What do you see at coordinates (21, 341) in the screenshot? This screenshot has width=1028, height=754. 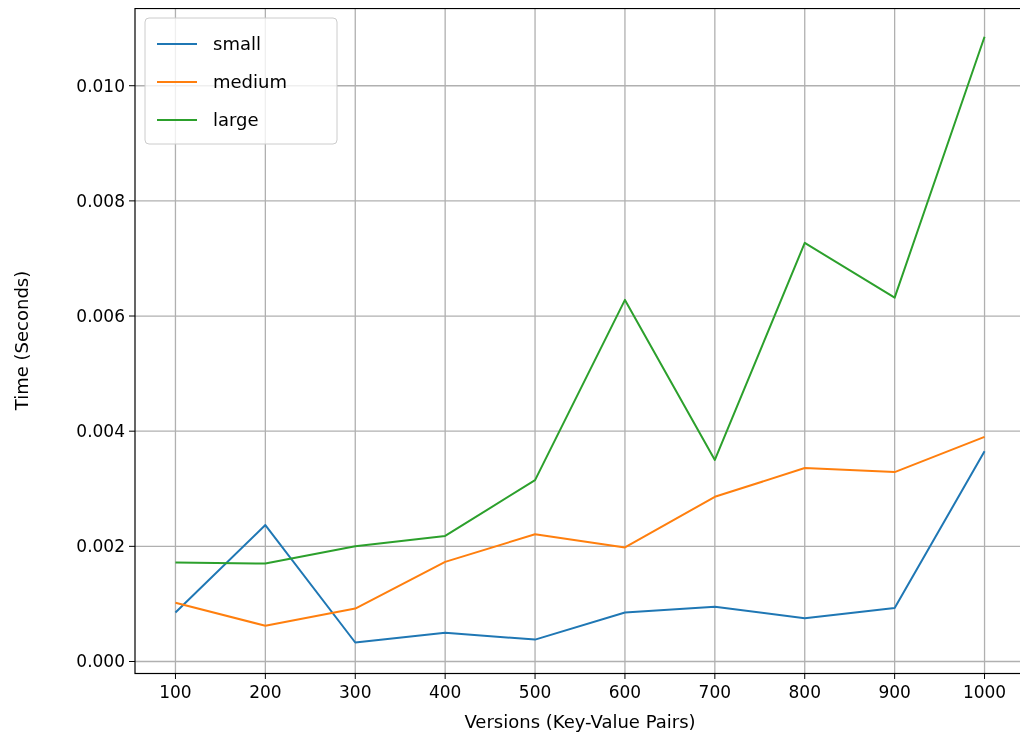 I see `y-axis-title: Time (Seconds)` at bounding box center [21, 341].